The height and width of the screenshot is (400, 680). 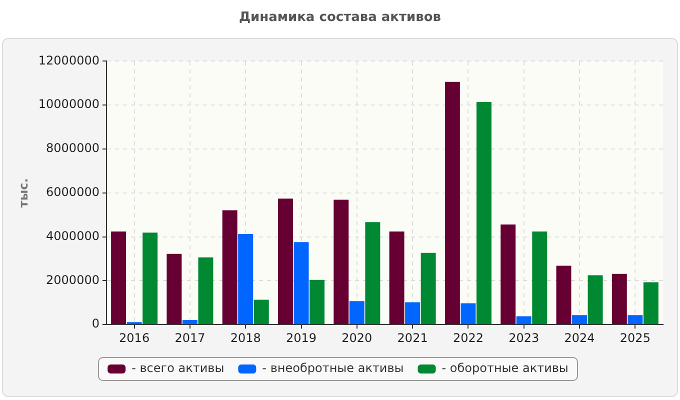 I want to click on x-tick-label: 2024, so click(x=579, y=337).